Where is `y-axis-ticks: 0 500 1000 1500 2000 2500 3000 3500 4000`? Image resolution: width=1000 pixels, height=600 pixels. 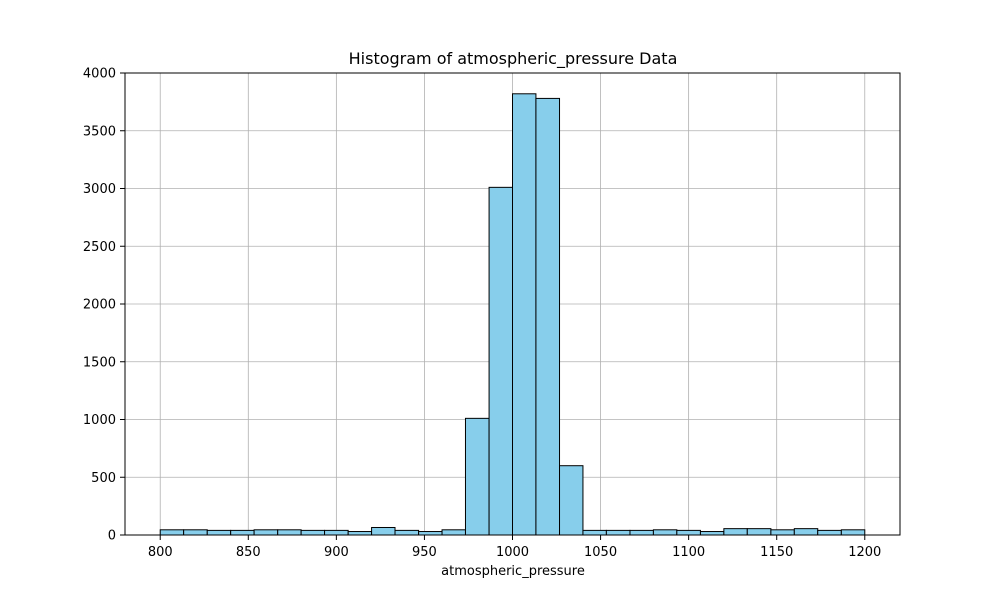
y-axis-ticks: 0 500 1000 1500 2000 2500 3000 3500 4000 is located at coordinates (104, 305).